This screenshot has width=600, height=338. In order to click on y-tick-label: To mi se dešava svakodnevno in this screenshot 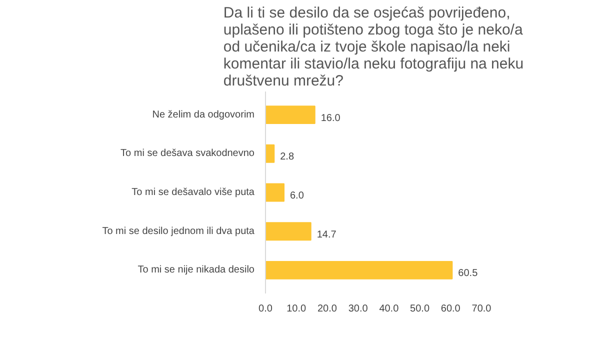, I will do `click(187, 154)`.